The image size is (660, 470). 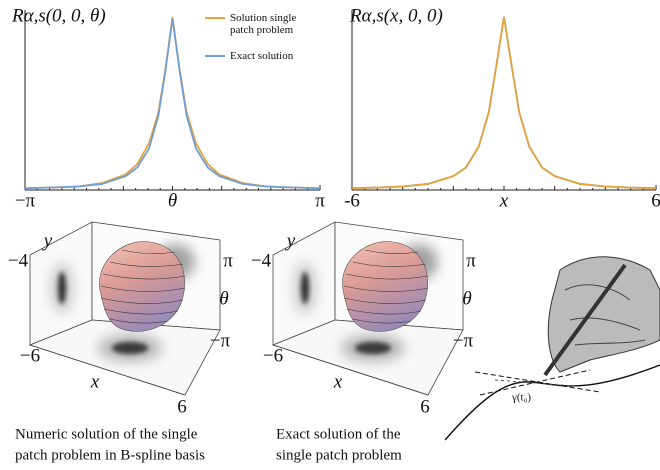 I want to click on caption: Numeric solution of the single, so click(x=106, y=434).